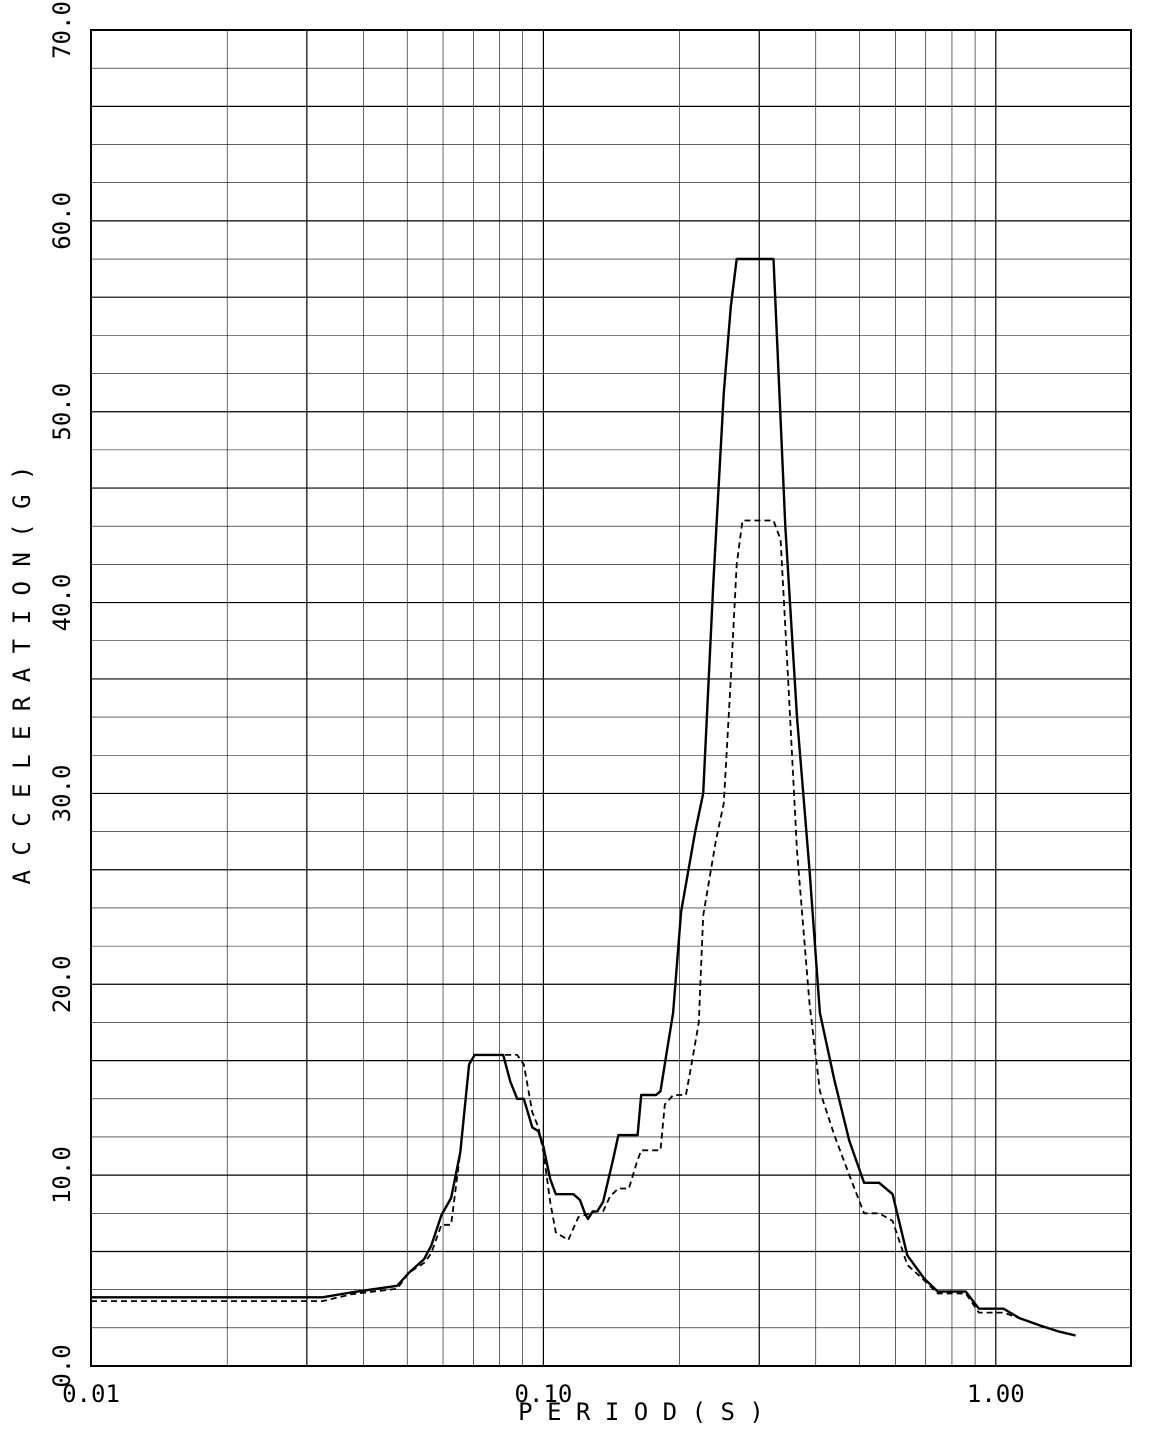 The width and height of the screenshot is (1159, 1432). Describe the element at coordinates (641, 1412) in the screenshot. I see `x-axis-title: P E R I O D ( S )` at that location.